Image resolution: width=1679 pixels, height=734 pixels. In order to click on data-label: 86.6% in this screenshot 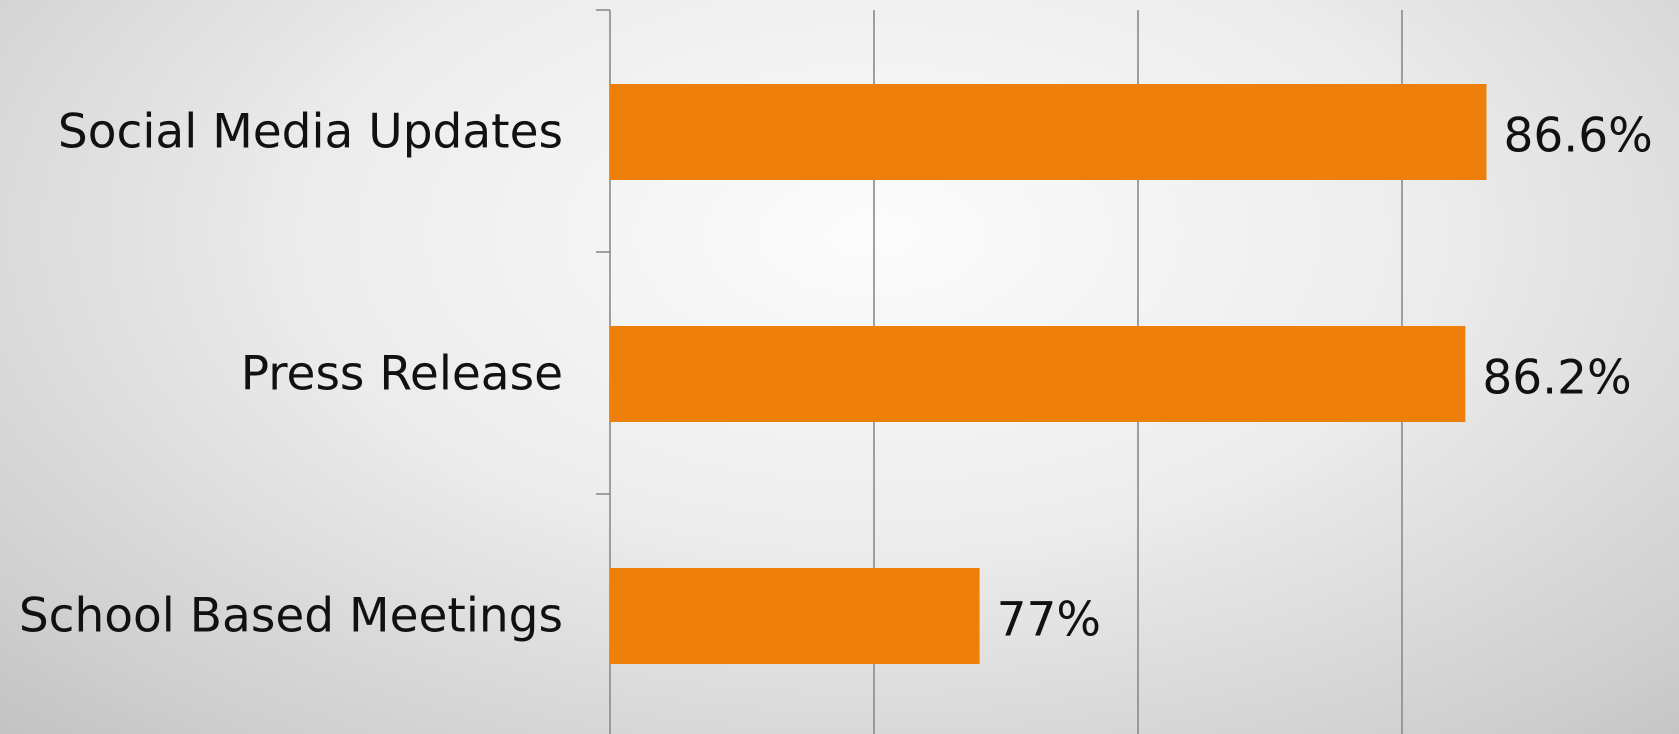, I will do `click(1577, 136)`.